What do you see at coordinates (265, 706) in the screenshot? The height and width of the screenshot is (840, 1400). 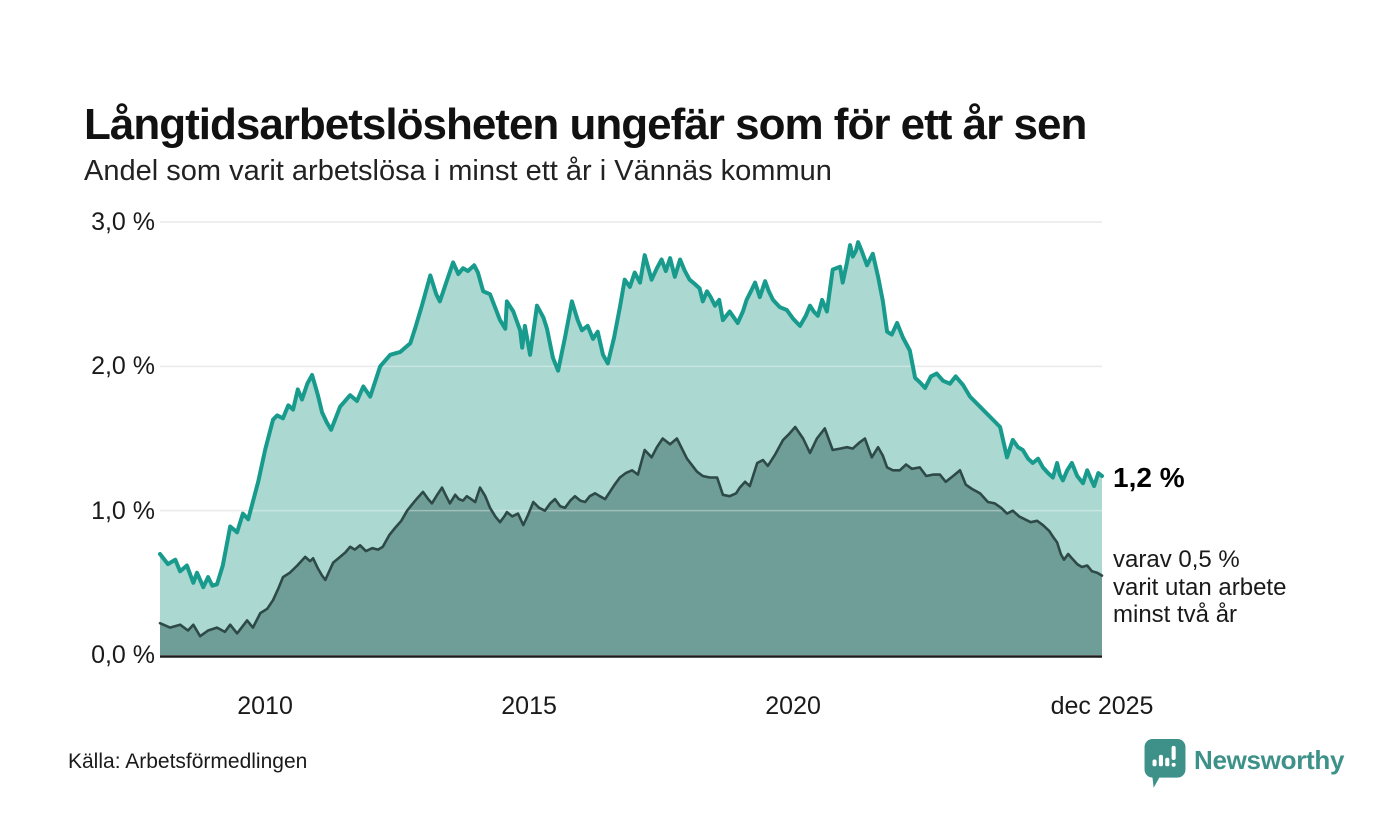 I see `x-tick-label: 2010` at bounding box center [265, 706].